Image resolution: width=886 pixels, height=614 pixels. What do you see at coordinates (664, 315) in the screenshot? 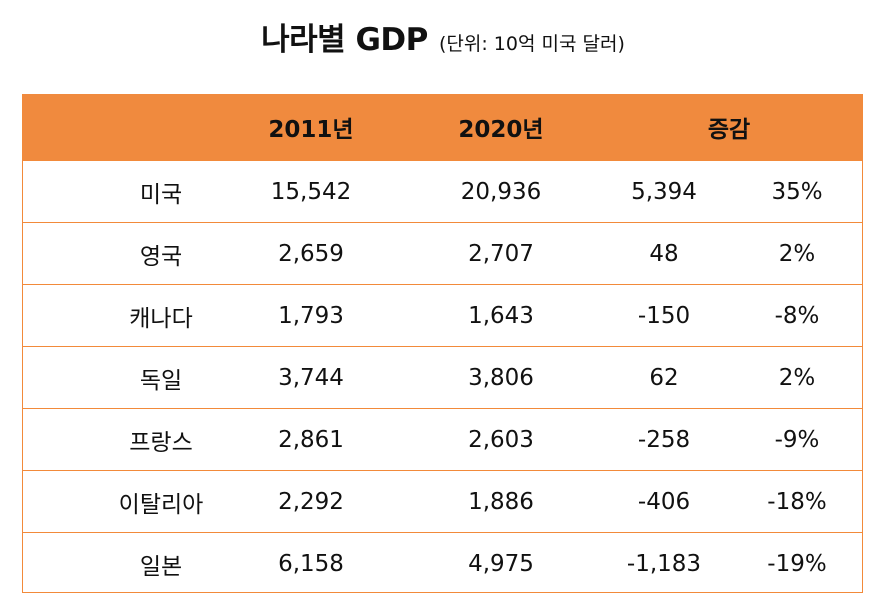
I see `change-cell: -150` at bounding box center [664, 315].